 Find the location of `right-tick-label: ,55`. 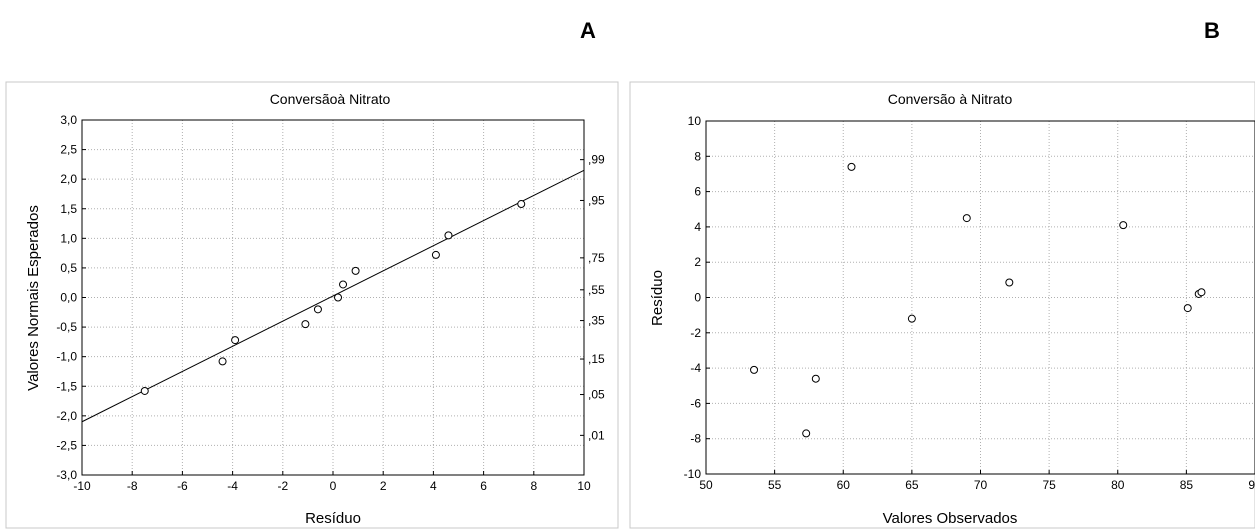

right-tick-label: ,55 is located at coordinates (596, 290).